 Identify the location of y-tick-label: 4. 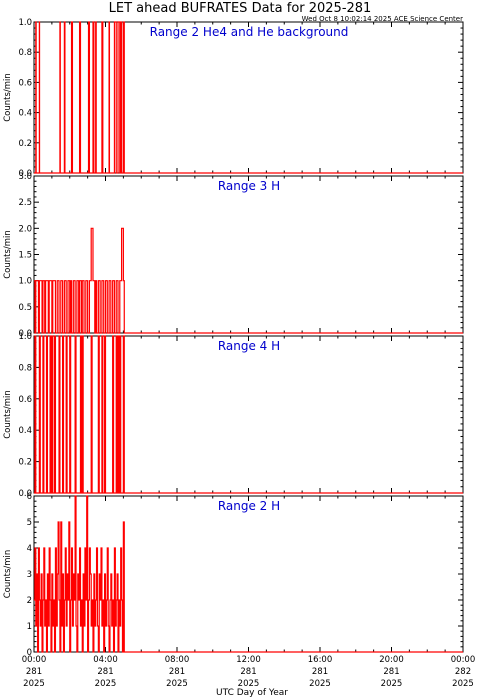
(29, 549).